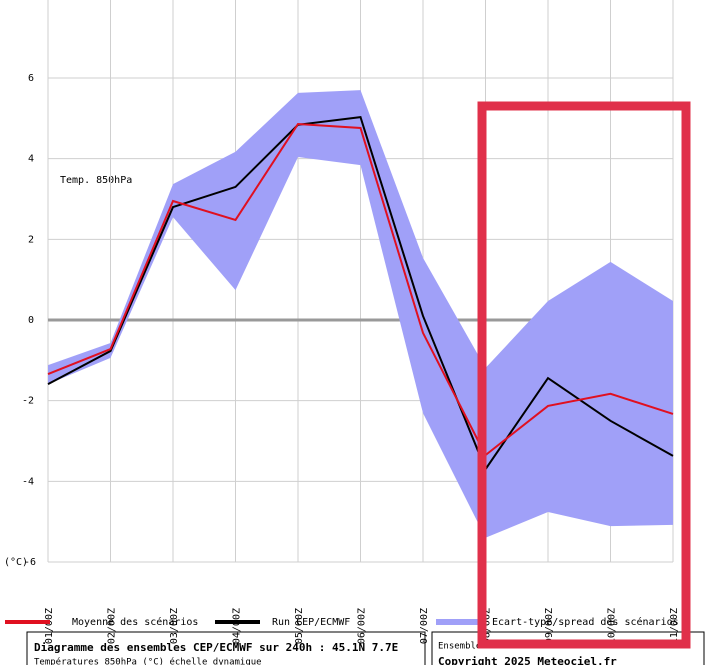 The image size is (706, 665). Describe the element at coordinates (31, 320) in the screenshot. I see `y-tick-label: 0` at that location.